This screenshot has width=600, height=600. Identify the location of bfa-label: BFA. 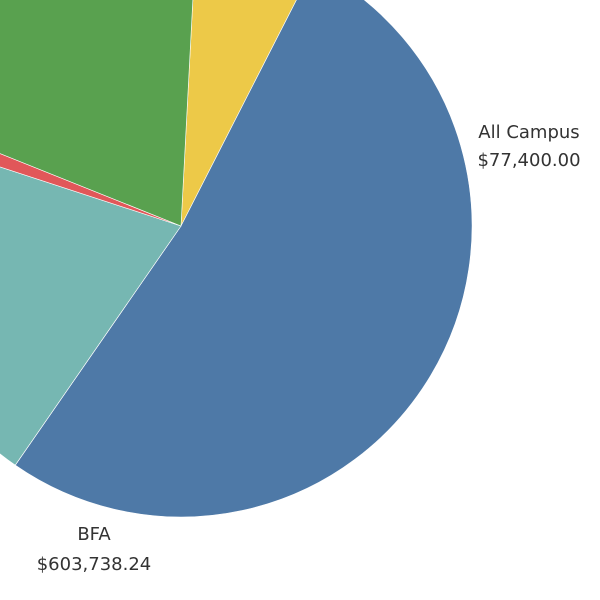
(94, 534).